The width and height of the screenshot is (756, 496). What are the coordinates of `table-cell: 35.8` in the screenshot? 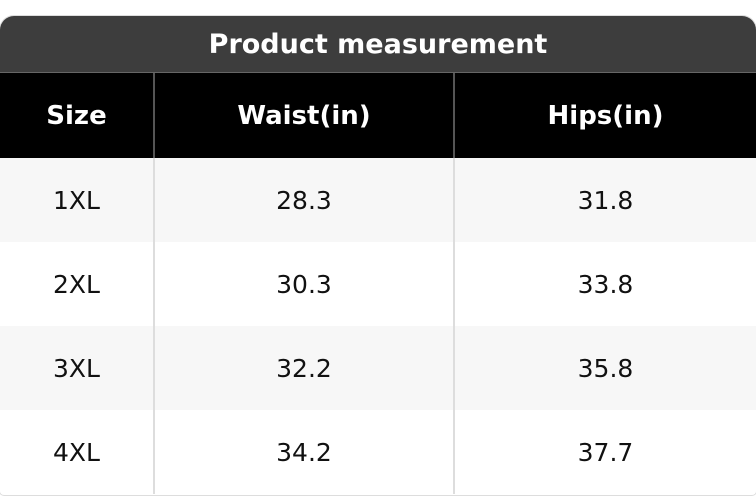 It's located at (605, 368).